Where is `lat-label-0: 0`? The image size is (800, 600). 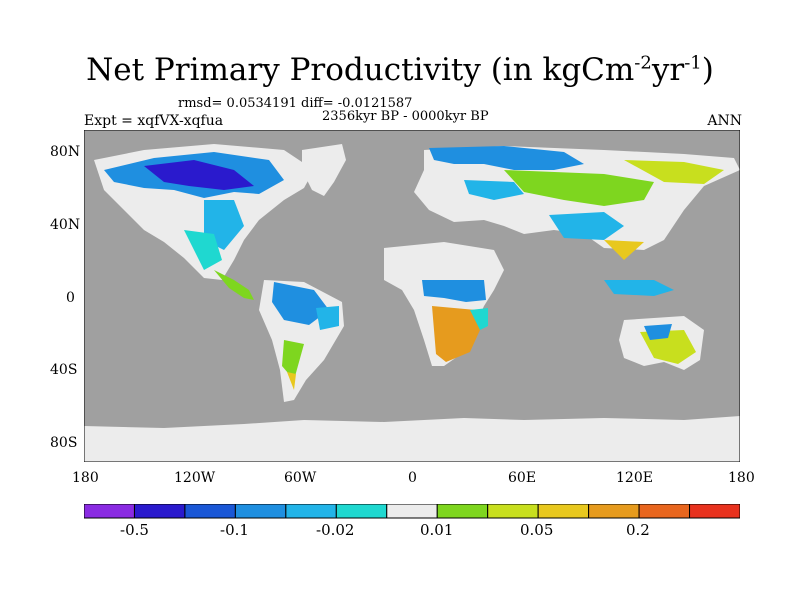
lat-label-0: 0 is located at coordinates (70, 298).